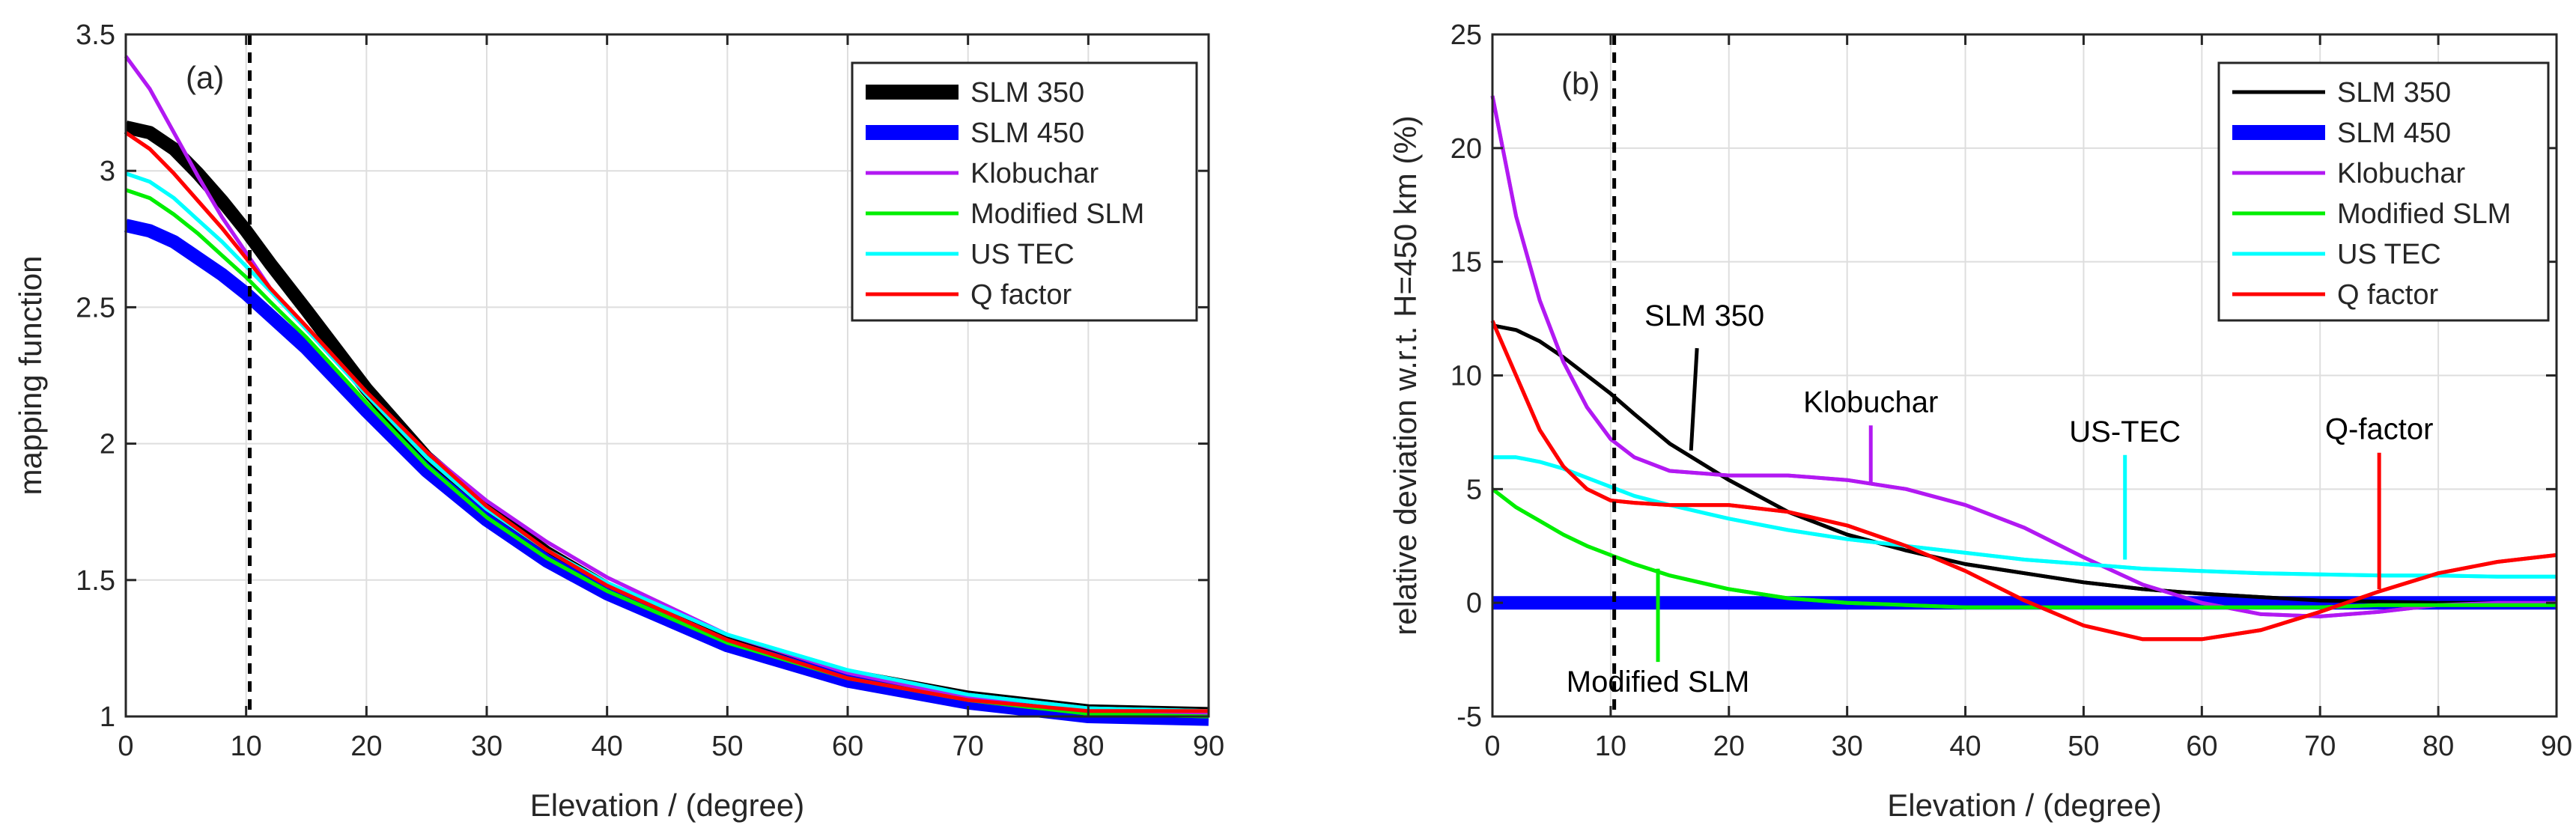 This screenshot has width=2576, height=831. I want to click on y-axis-label: mapping function, so click(30, 376).